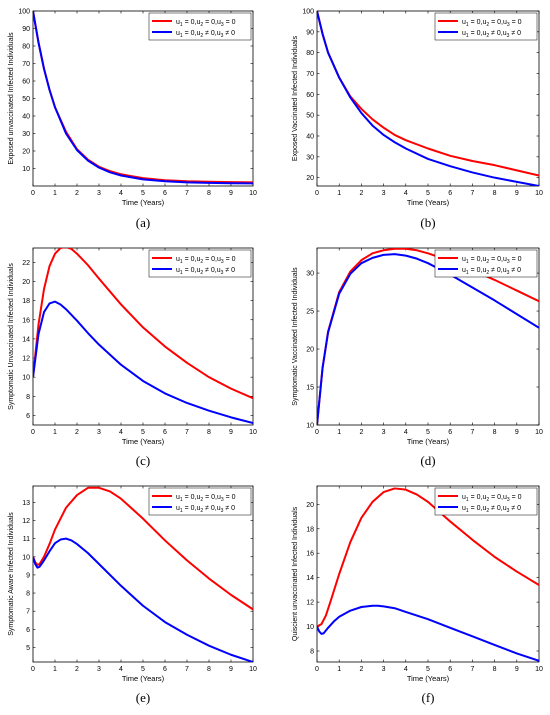  Describe the element at coordinates (317, 432) in the screenshot. I see `x-tick-label: 0` at that location.